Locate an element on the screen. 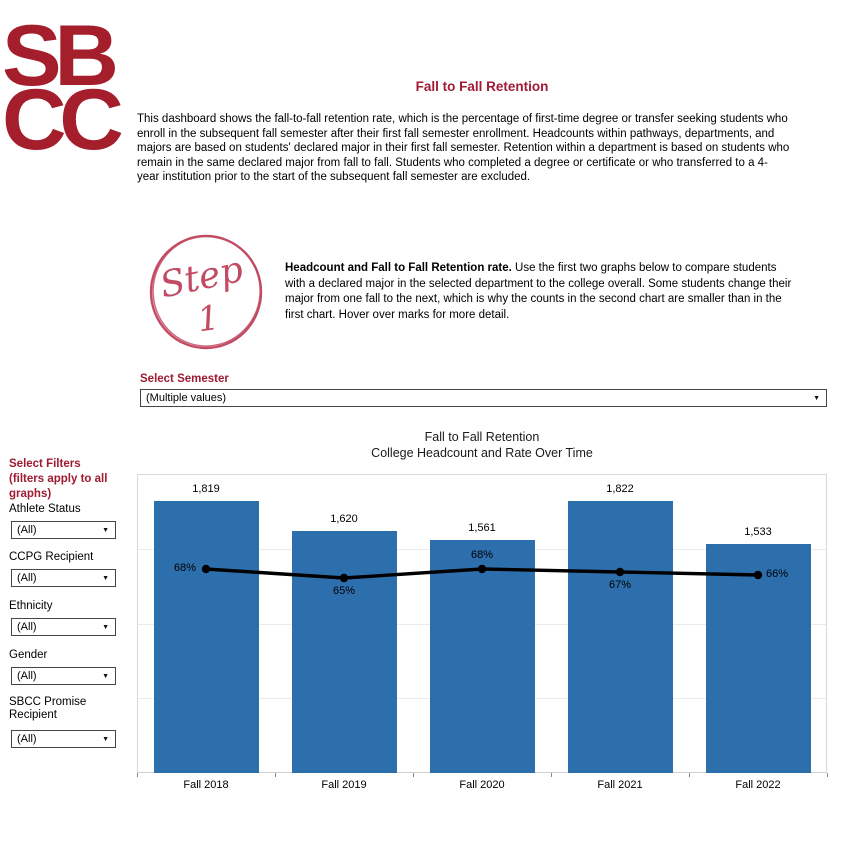 The width and height of the screenshot is (842, 842). x-axis-label: Fall 2021 is located at coordinates (620, 785).